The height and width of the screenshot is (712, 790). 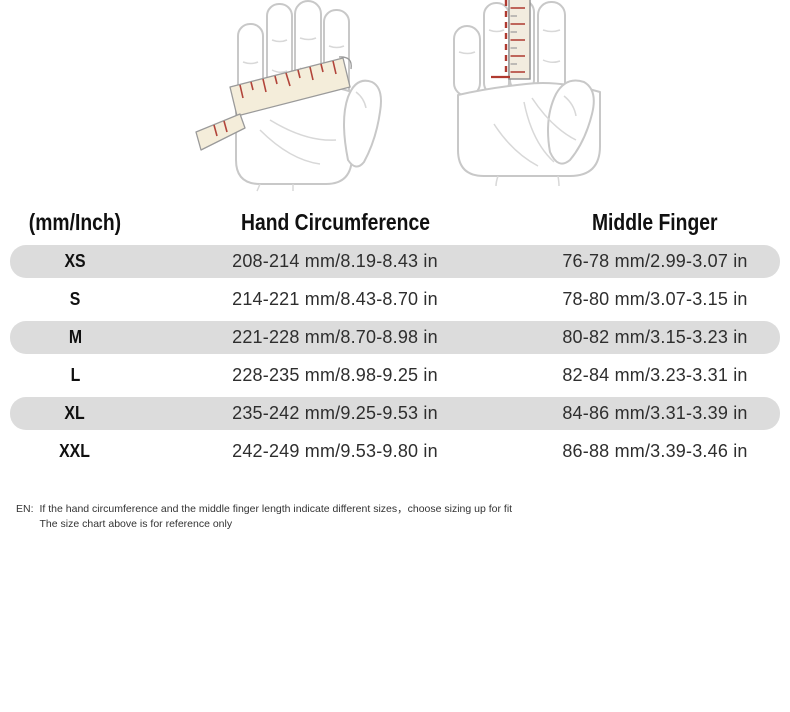 What do you see at coordinates (288, 79) in the screenshot?
I see `tape-tick-marks` at bounding box center [288, 79].